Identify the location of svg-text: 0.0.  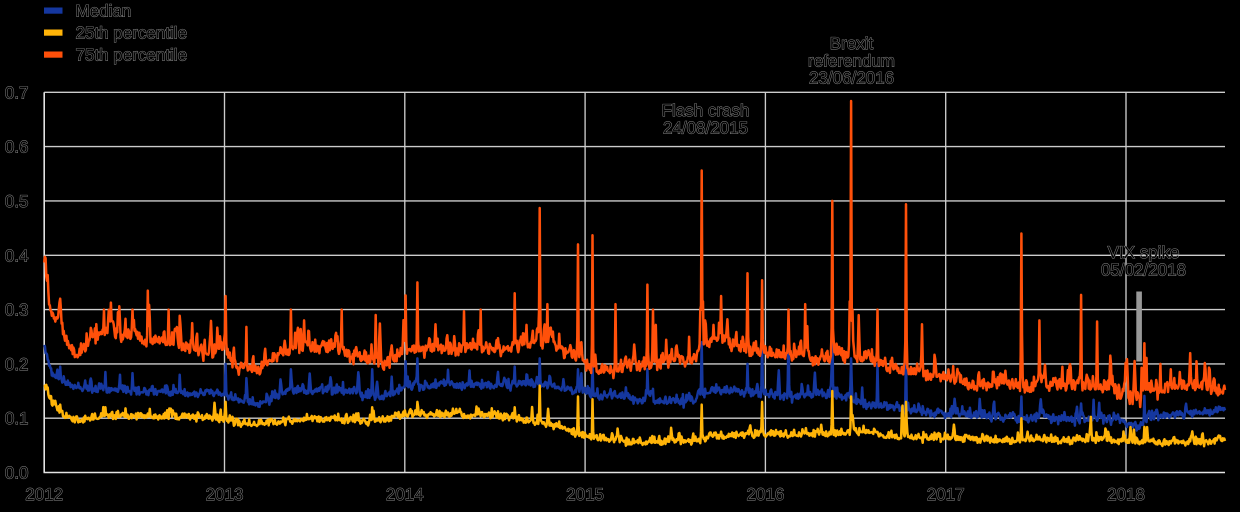
(17, 473).